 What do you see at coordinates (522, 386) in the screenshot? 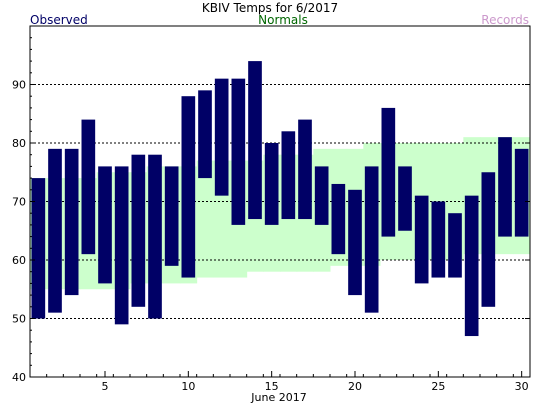
I see `x-tick-label-30: 30` at bounding box center [522, 386].